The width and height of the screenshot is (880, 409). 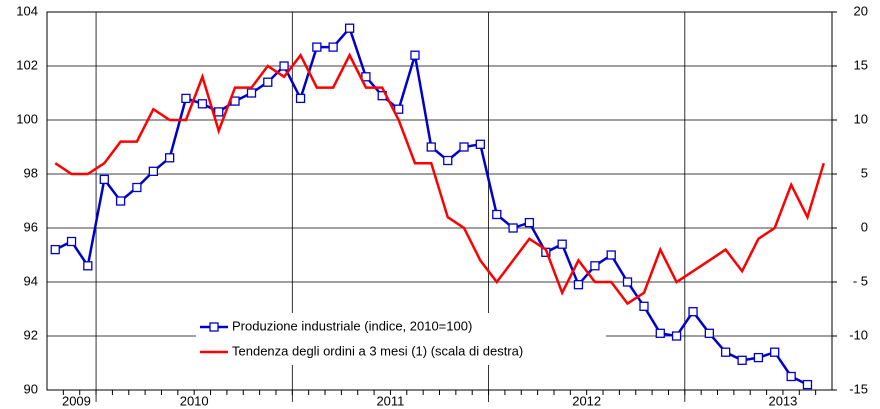 I want to click on y2-tick-label: -10, so click(x=858, y=334).